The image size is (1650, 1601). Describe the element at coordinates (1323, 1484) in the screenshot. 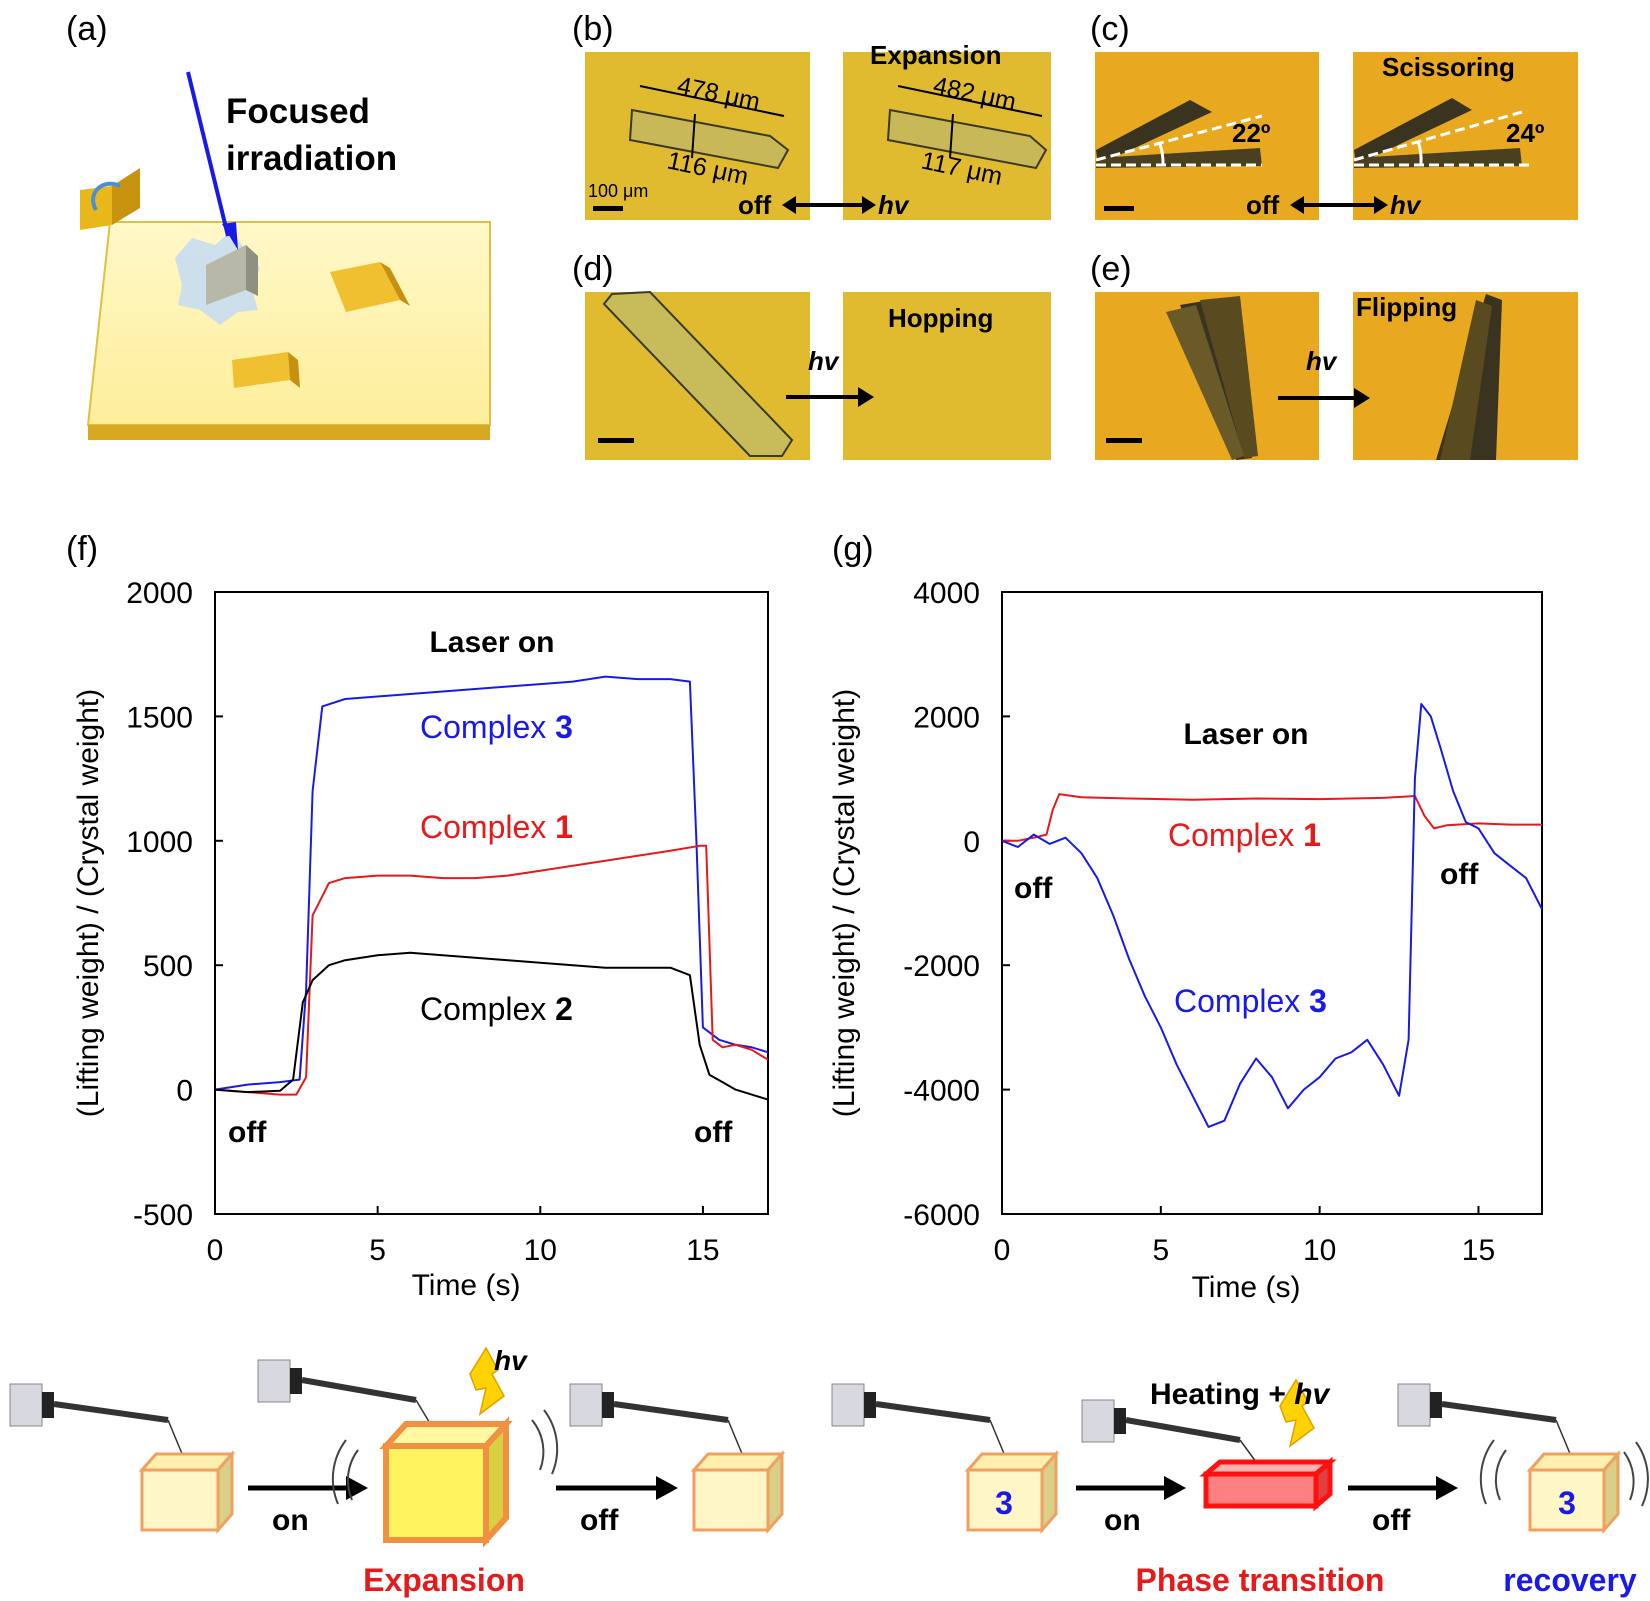

I see `slab-g2-side` at that location.